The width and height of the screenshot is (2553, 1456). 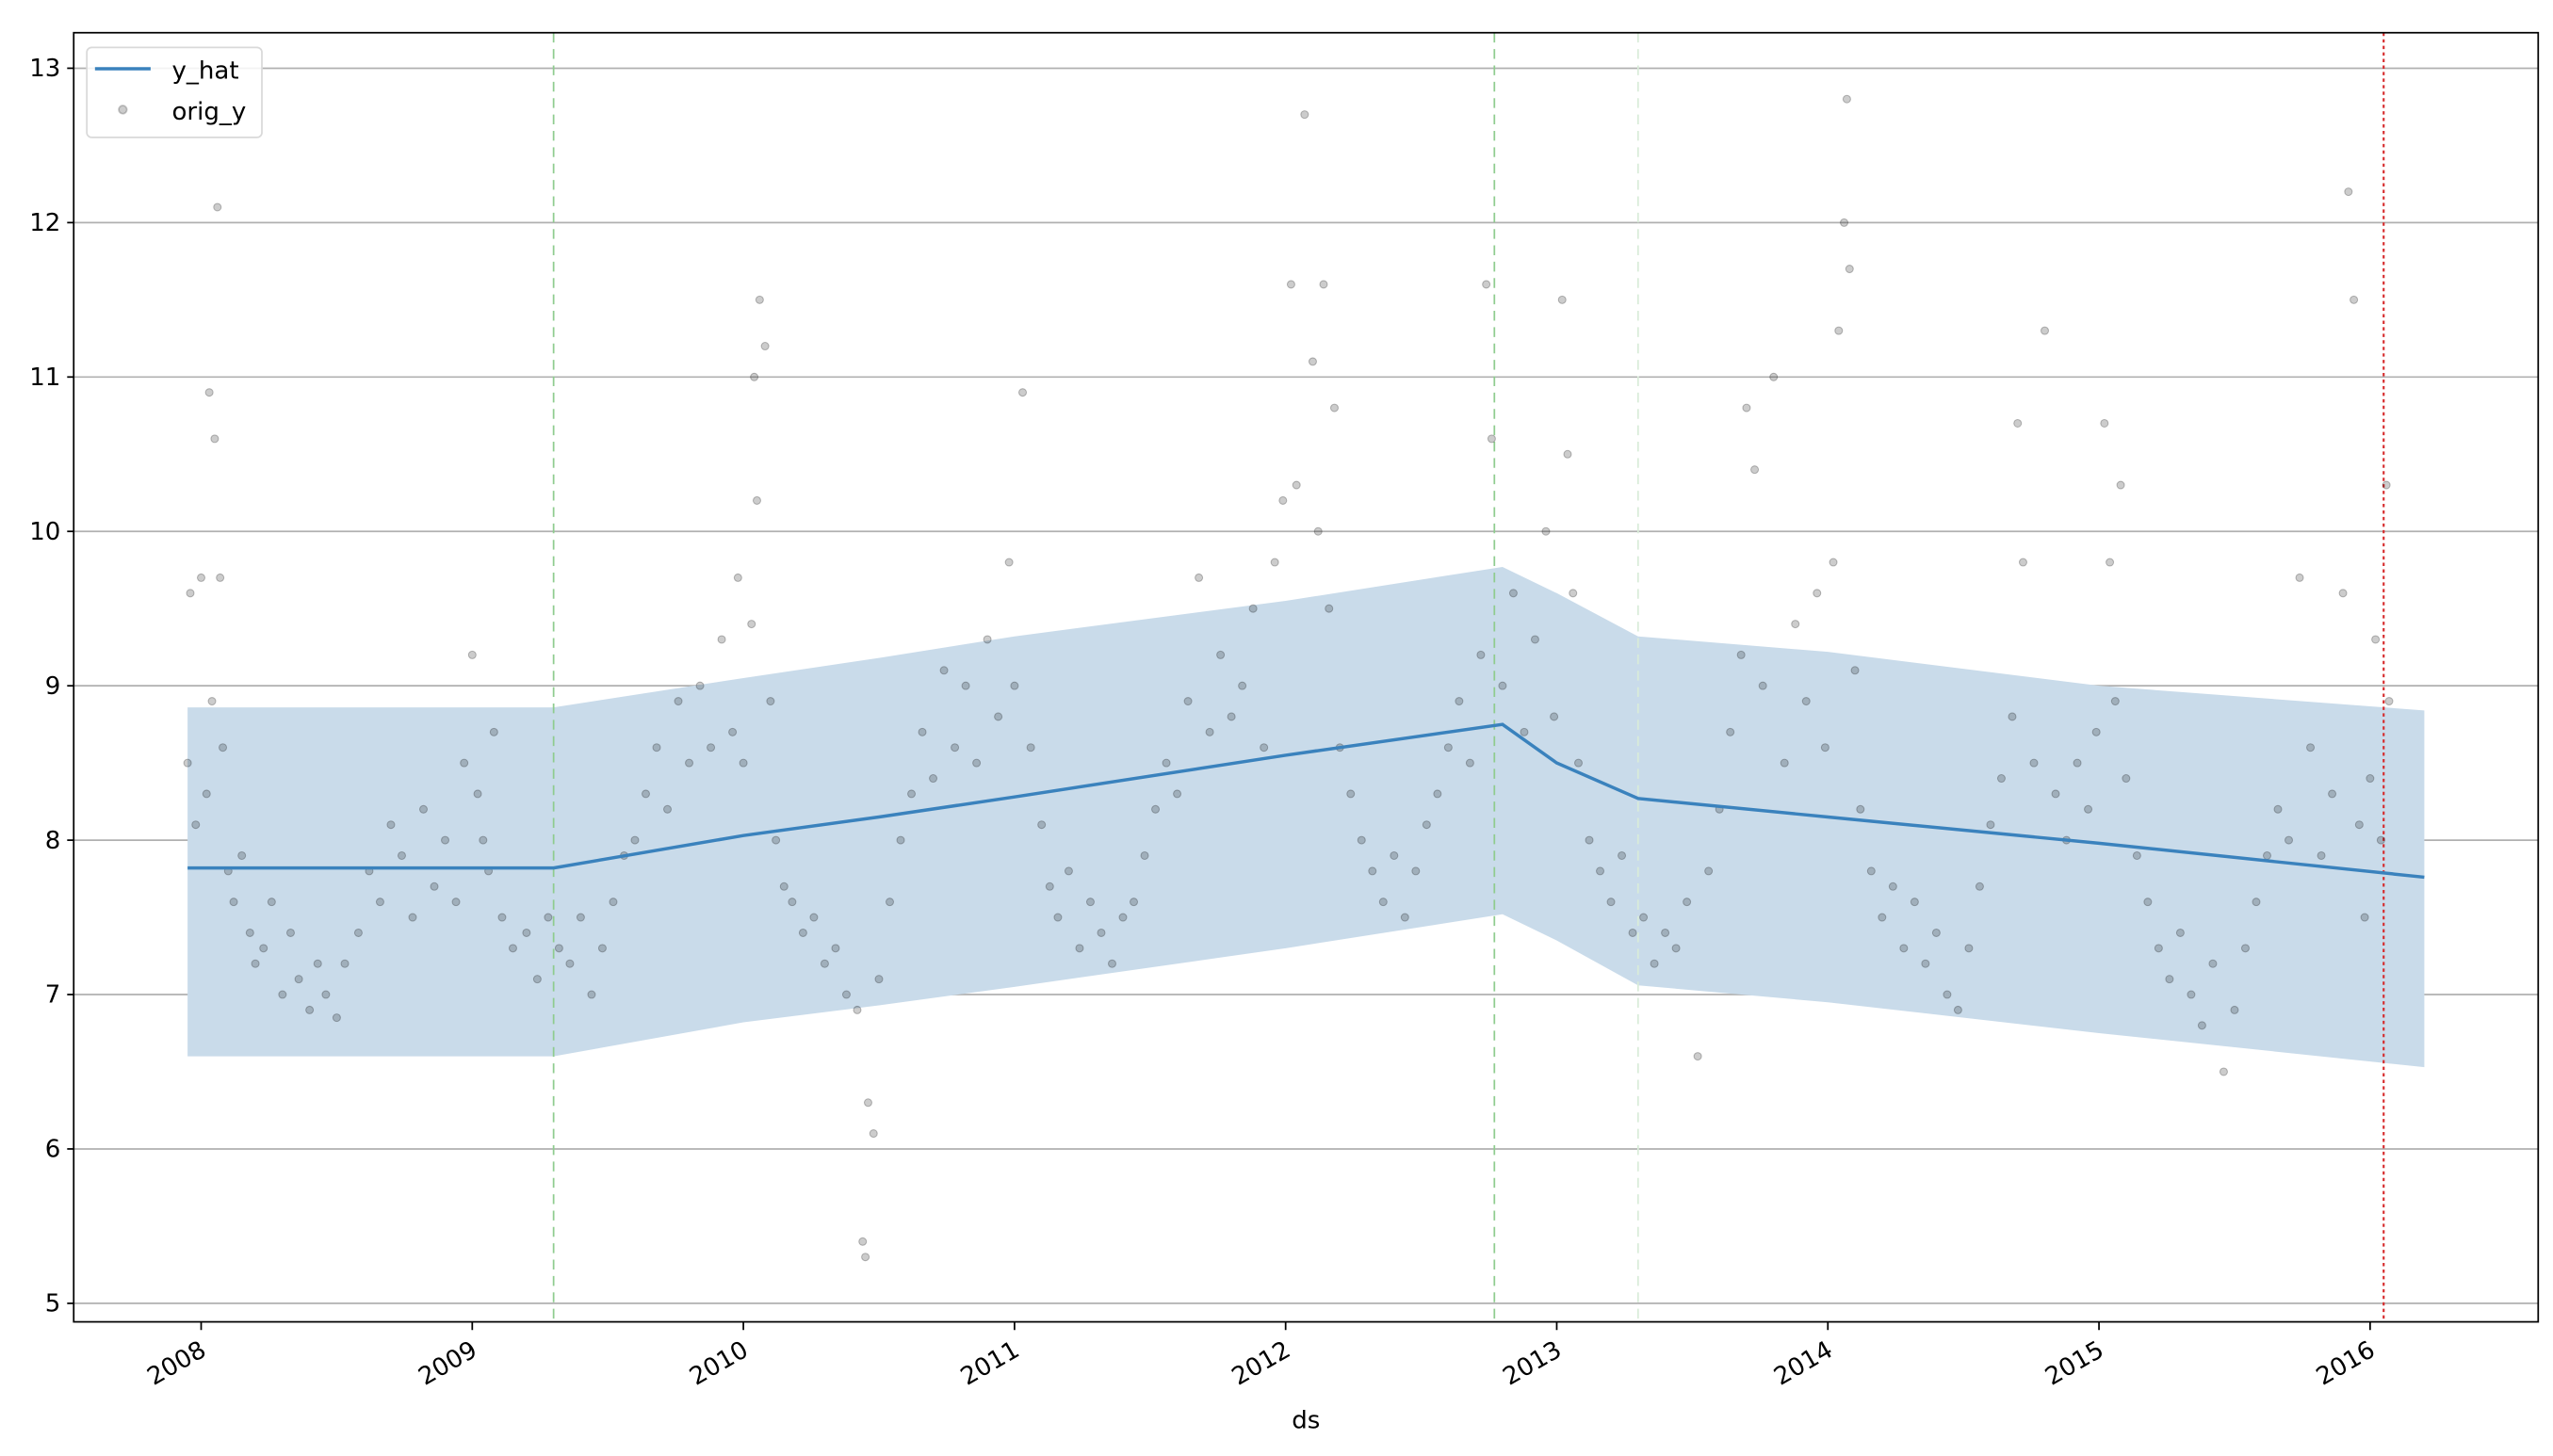 What do you see at coordinates (44, 69) in the screenshot?
I see `y-tick-label: 13` at bounding box center [44, 69].